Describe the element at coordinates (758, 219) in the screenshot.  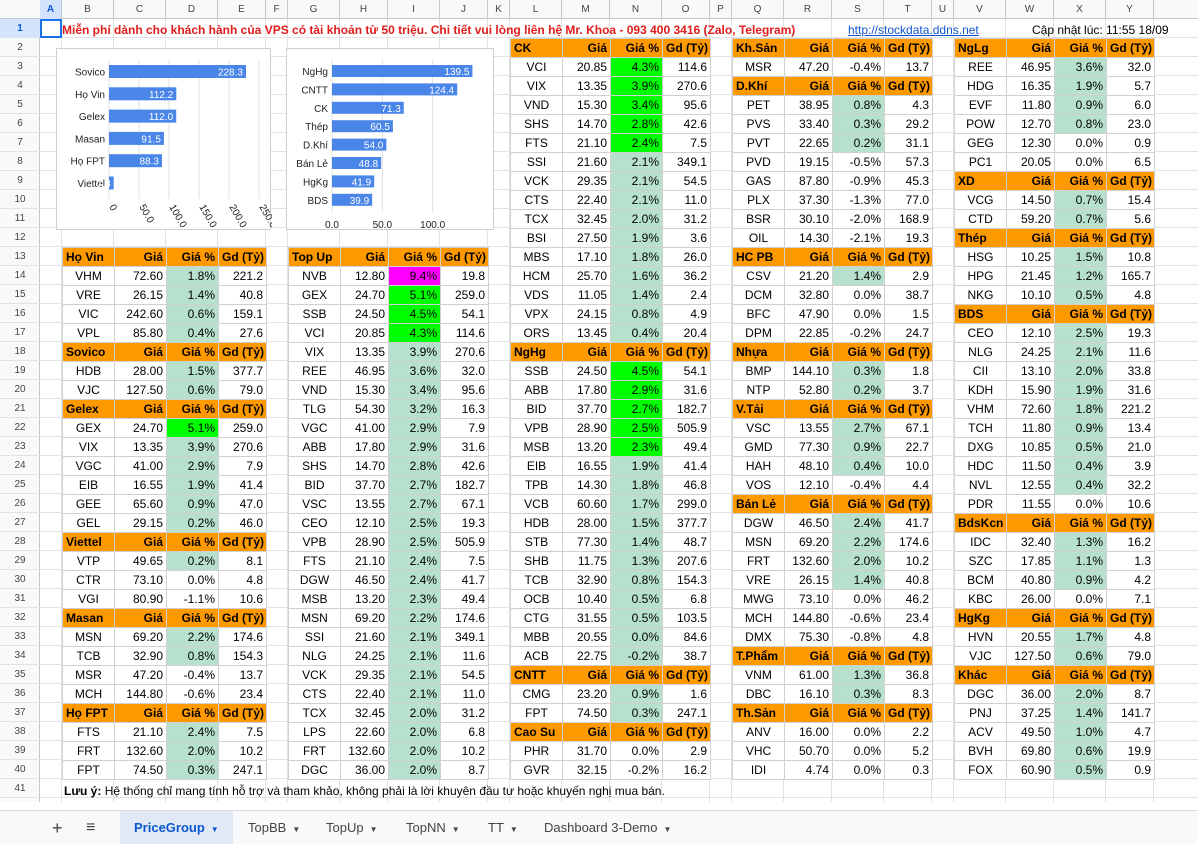
I see `symbol-cell: BSR` at that location.